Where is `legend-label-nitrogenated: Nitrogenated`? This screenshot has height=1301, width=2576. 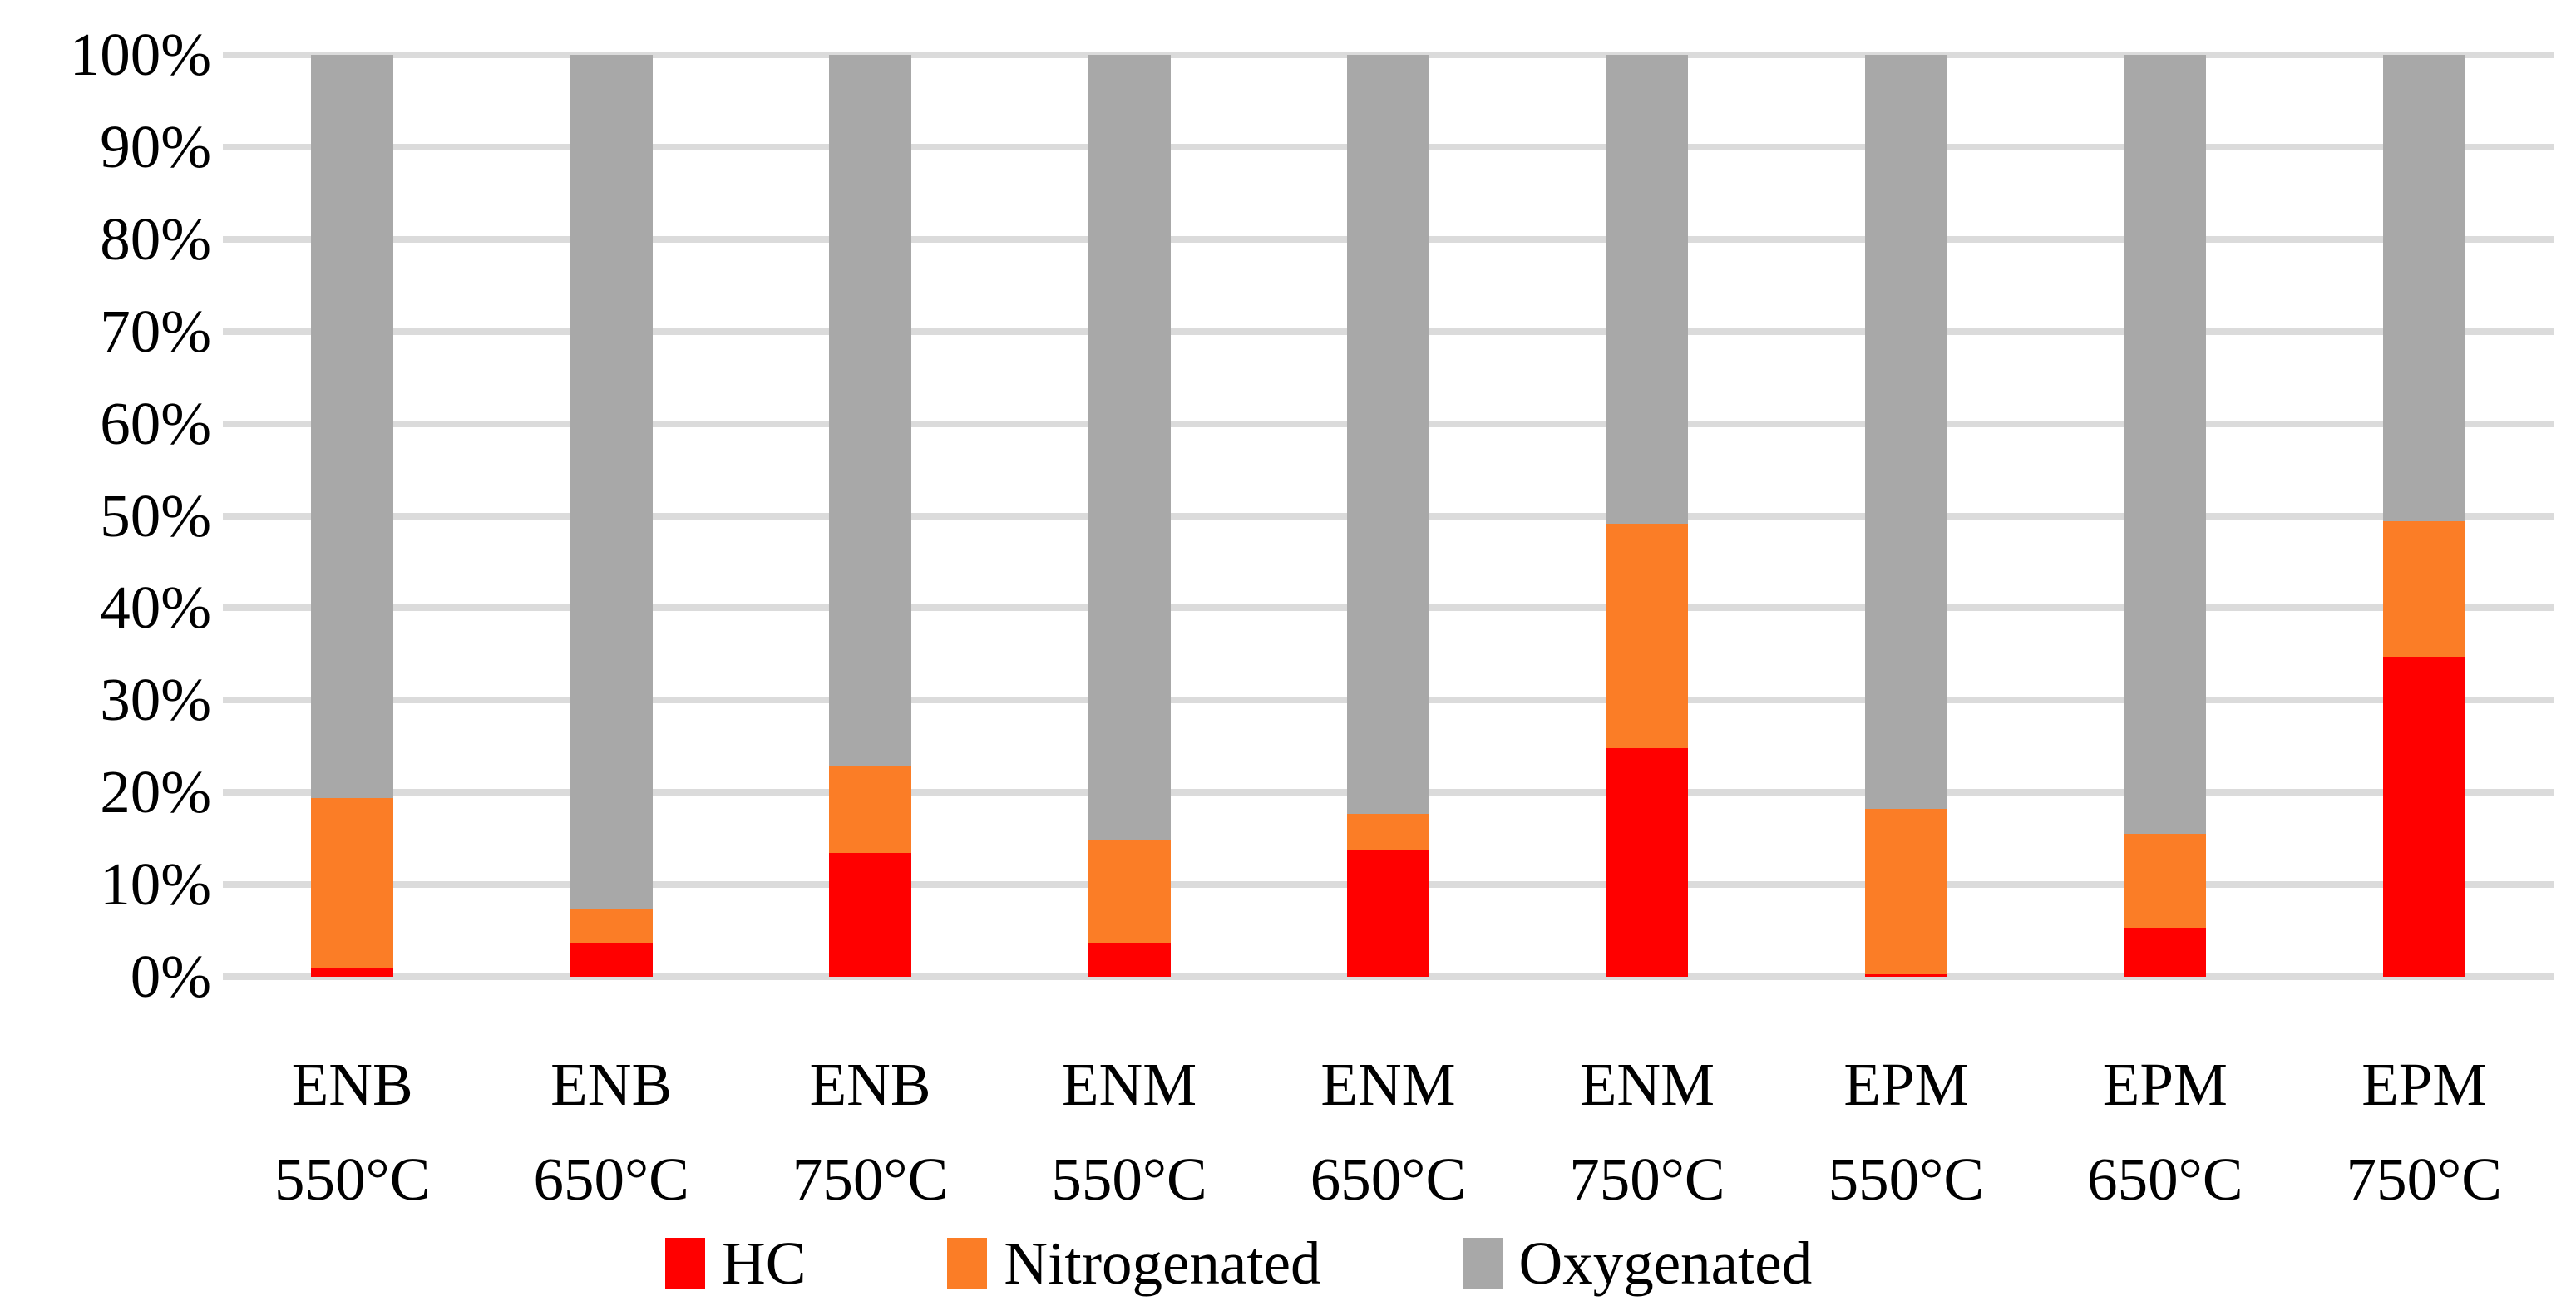
legend-label-nitrogenated: Nitrogenated is located at coordinates (1162, 1263).